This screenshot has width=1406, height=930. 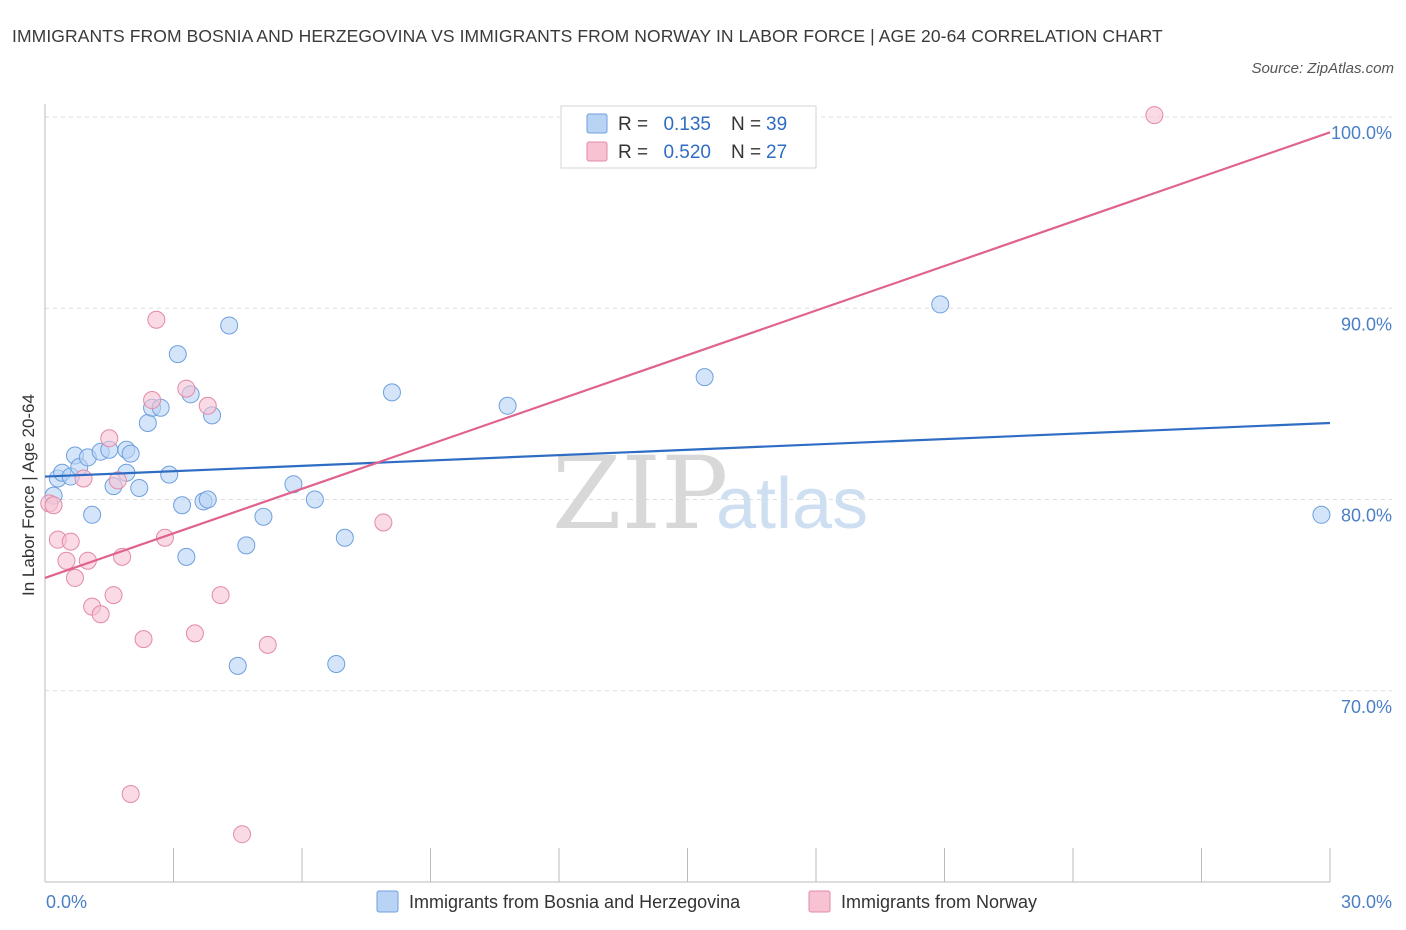 I want to click on bottom-legend-label-bosnia: Immigrants from Bosnia and Herzegovina, so click(x=575, y=902).